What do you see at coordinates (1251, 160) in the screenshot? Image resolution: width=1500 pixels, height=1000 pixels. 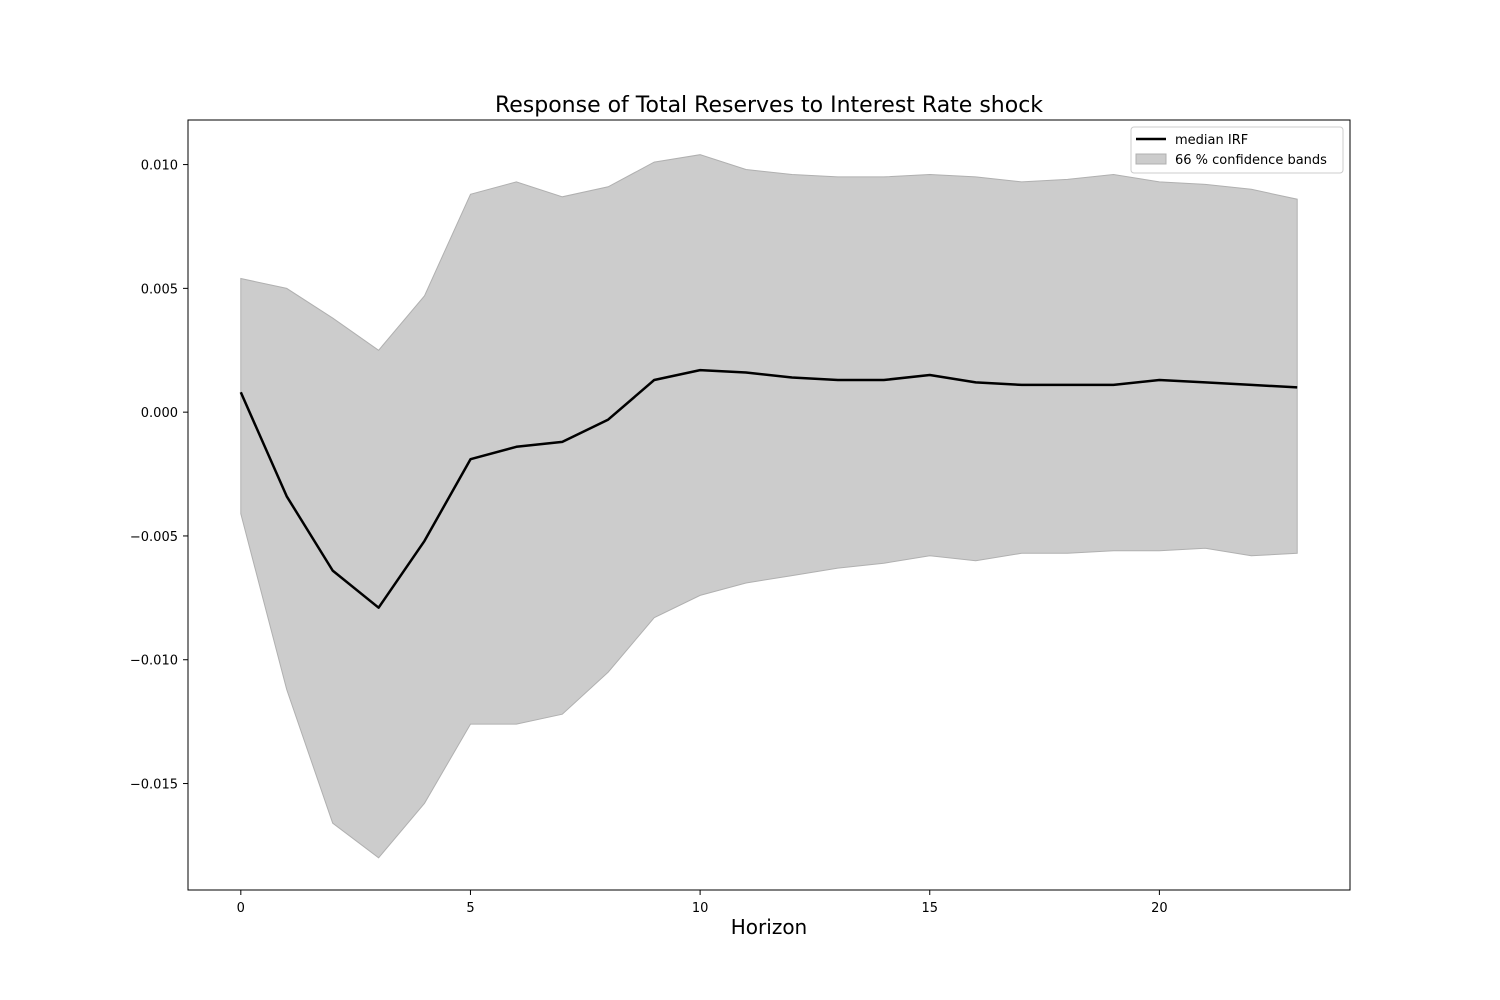 I see `legend-band-label: 66 % confidence bands` at bounding box center [1251, 160].